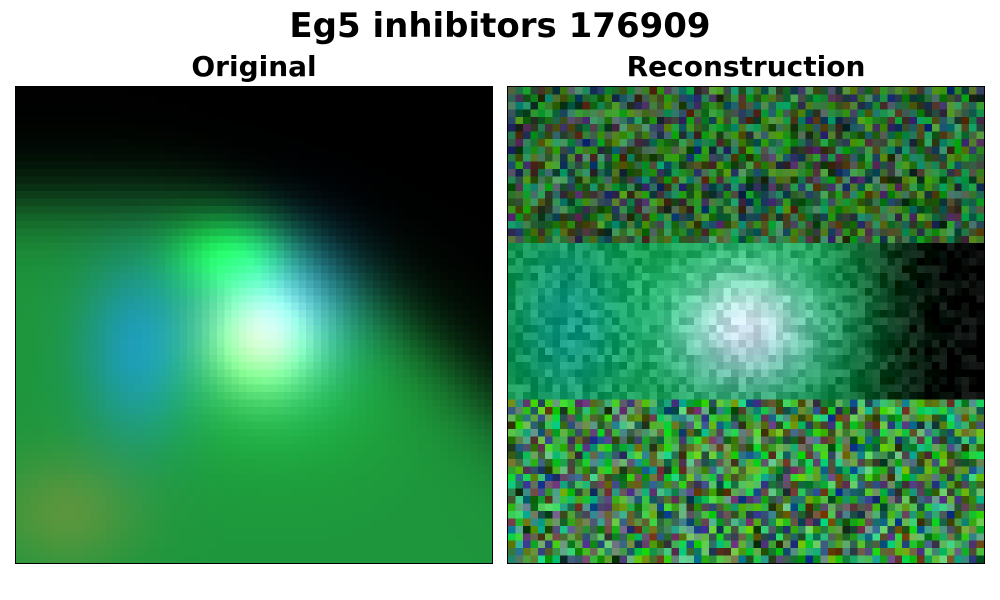  Describe the element at coordinates (500, 26) in the screenshot. I see `figure-title: Eg5 inhibitors 176909` at that location.